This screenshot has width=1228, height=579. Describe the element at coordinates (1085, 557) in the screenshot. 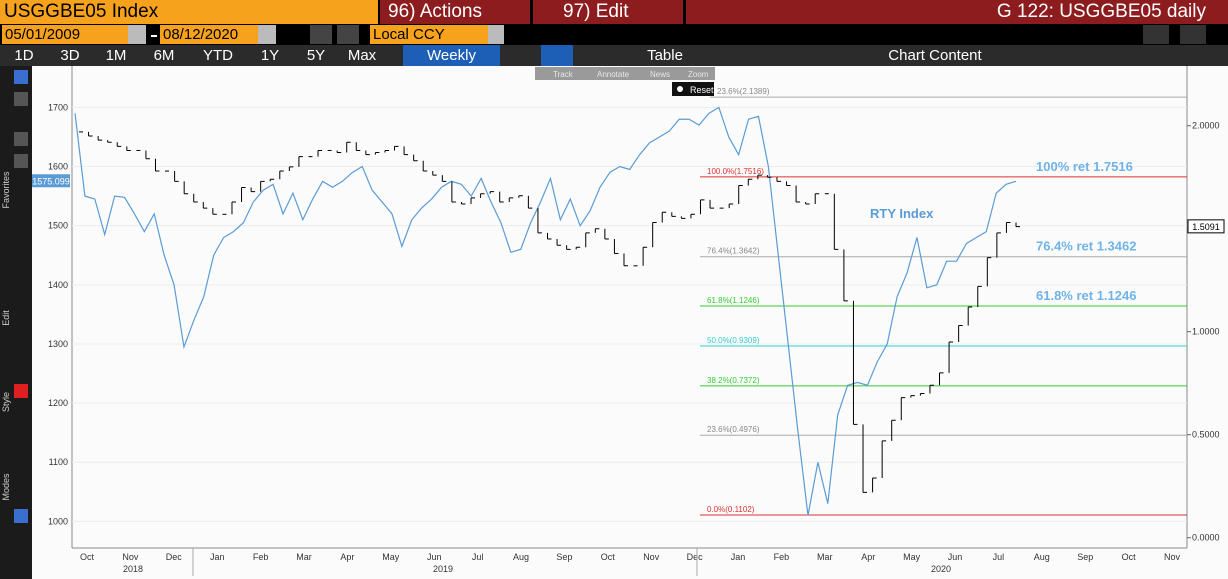

I see `x-tick-label: Sep` at that location.